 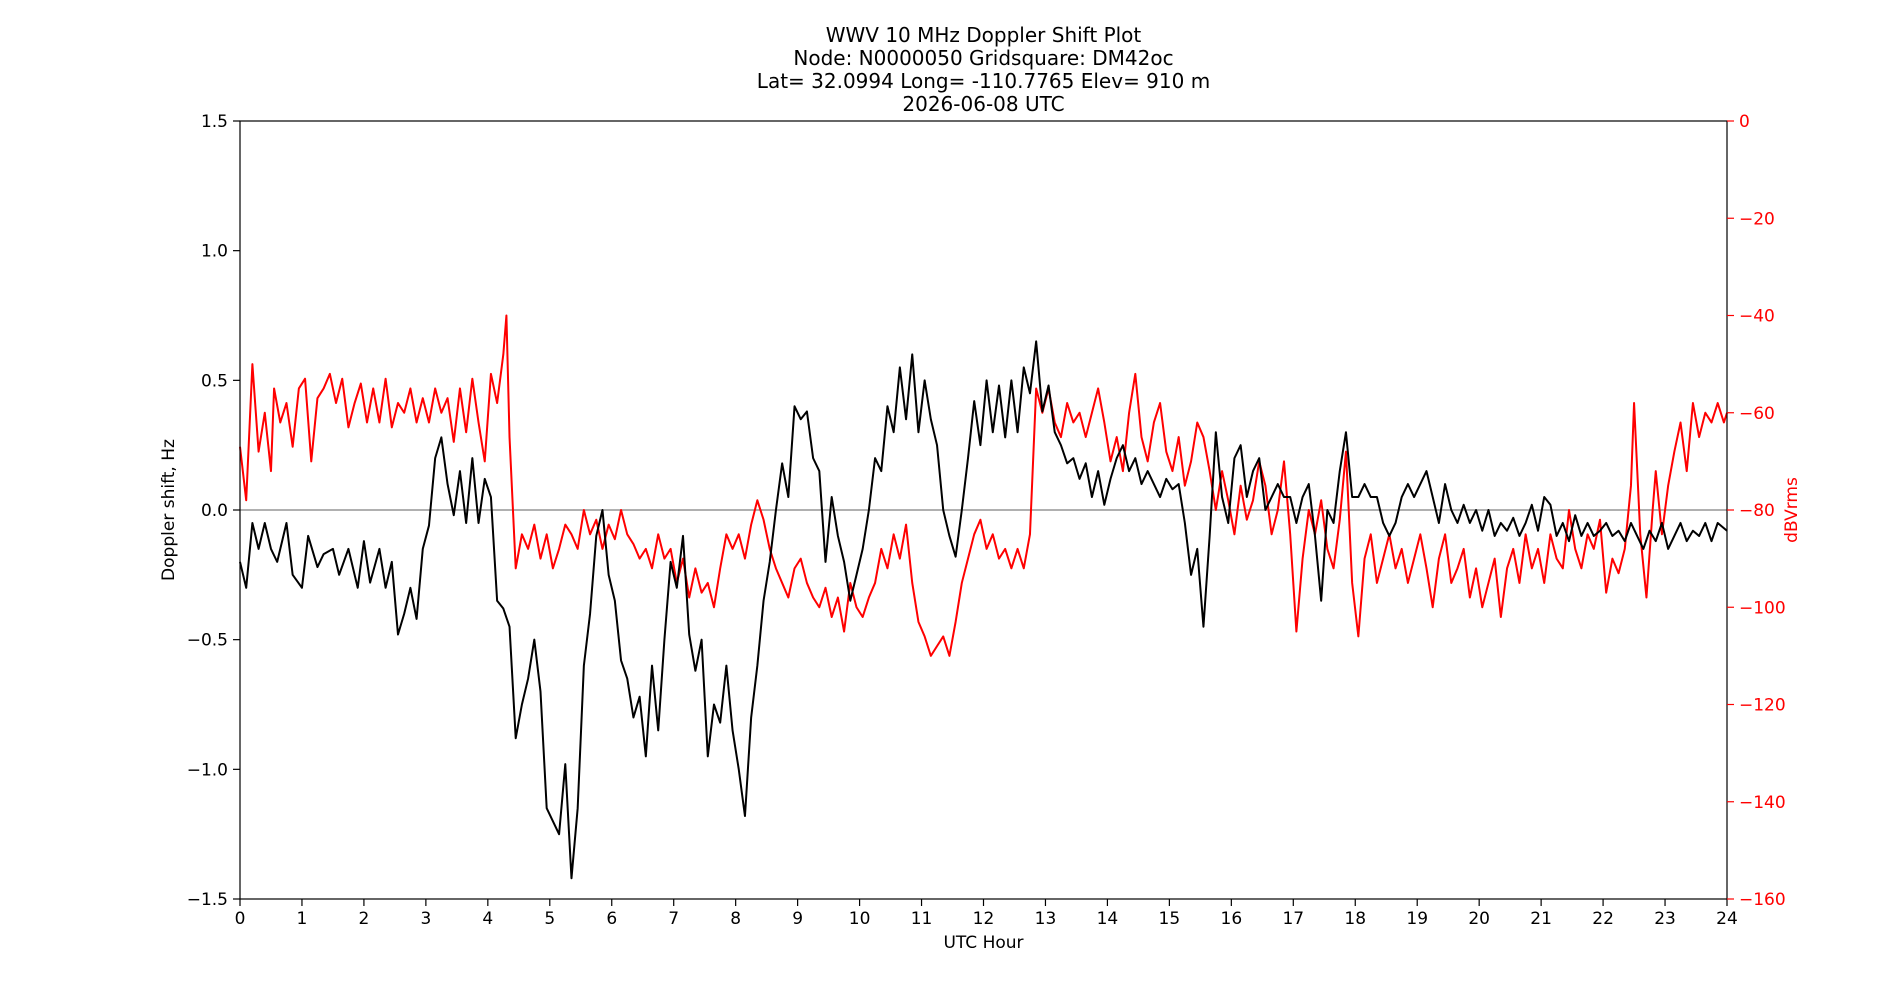 I want to click on y2-axis-label: dBVrms, so click(x=1792, y=510).